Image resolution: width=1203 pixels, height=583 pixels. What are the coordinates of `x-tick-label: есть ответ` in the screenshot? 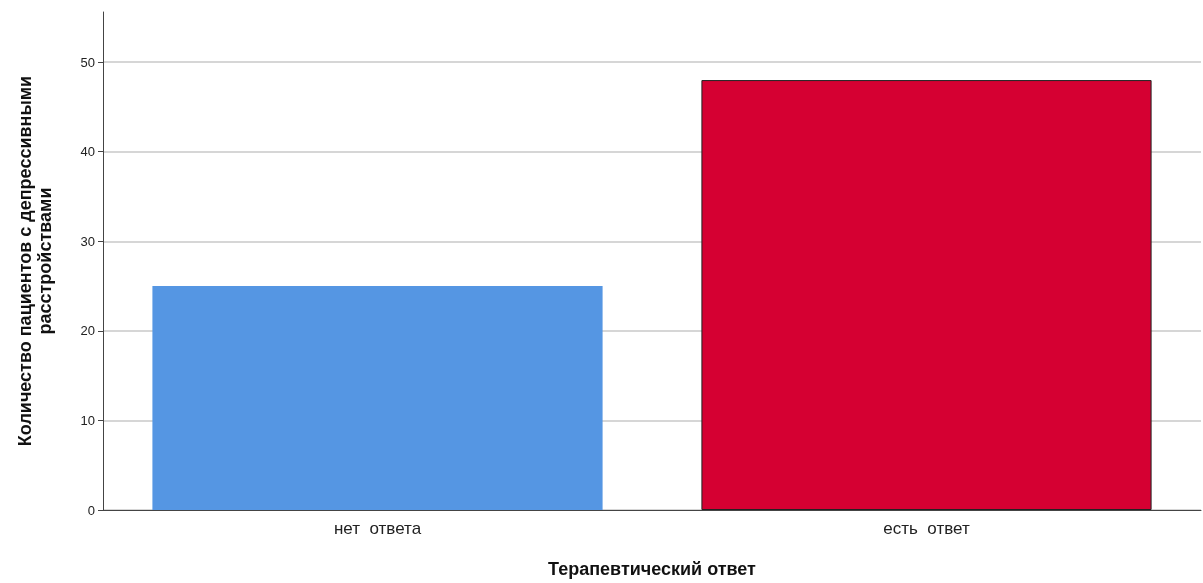 It's located at (926, 528).